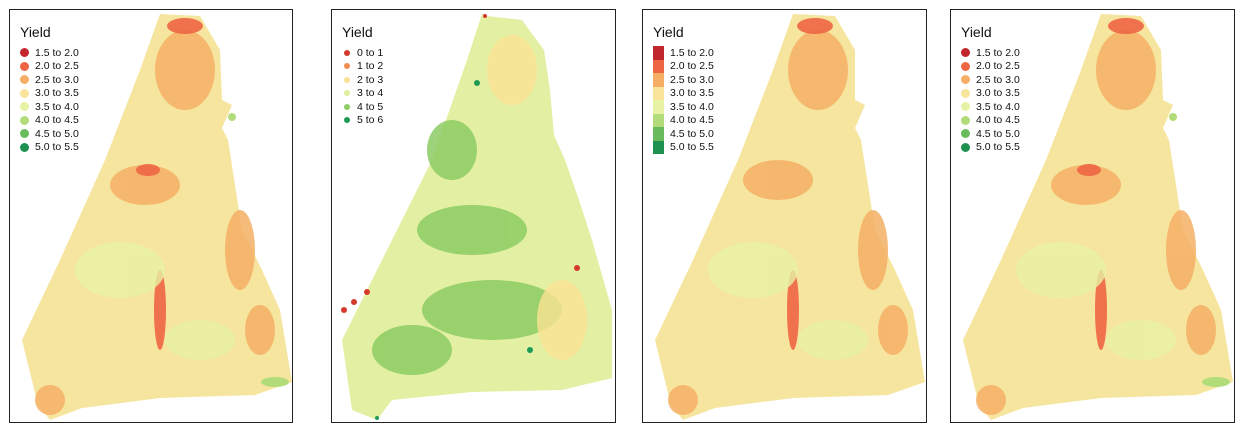 The image size is (1250, 440). Describe the element at coordinates (537, 197) in the screenshot. I see `yield-zones-medium` at that location.